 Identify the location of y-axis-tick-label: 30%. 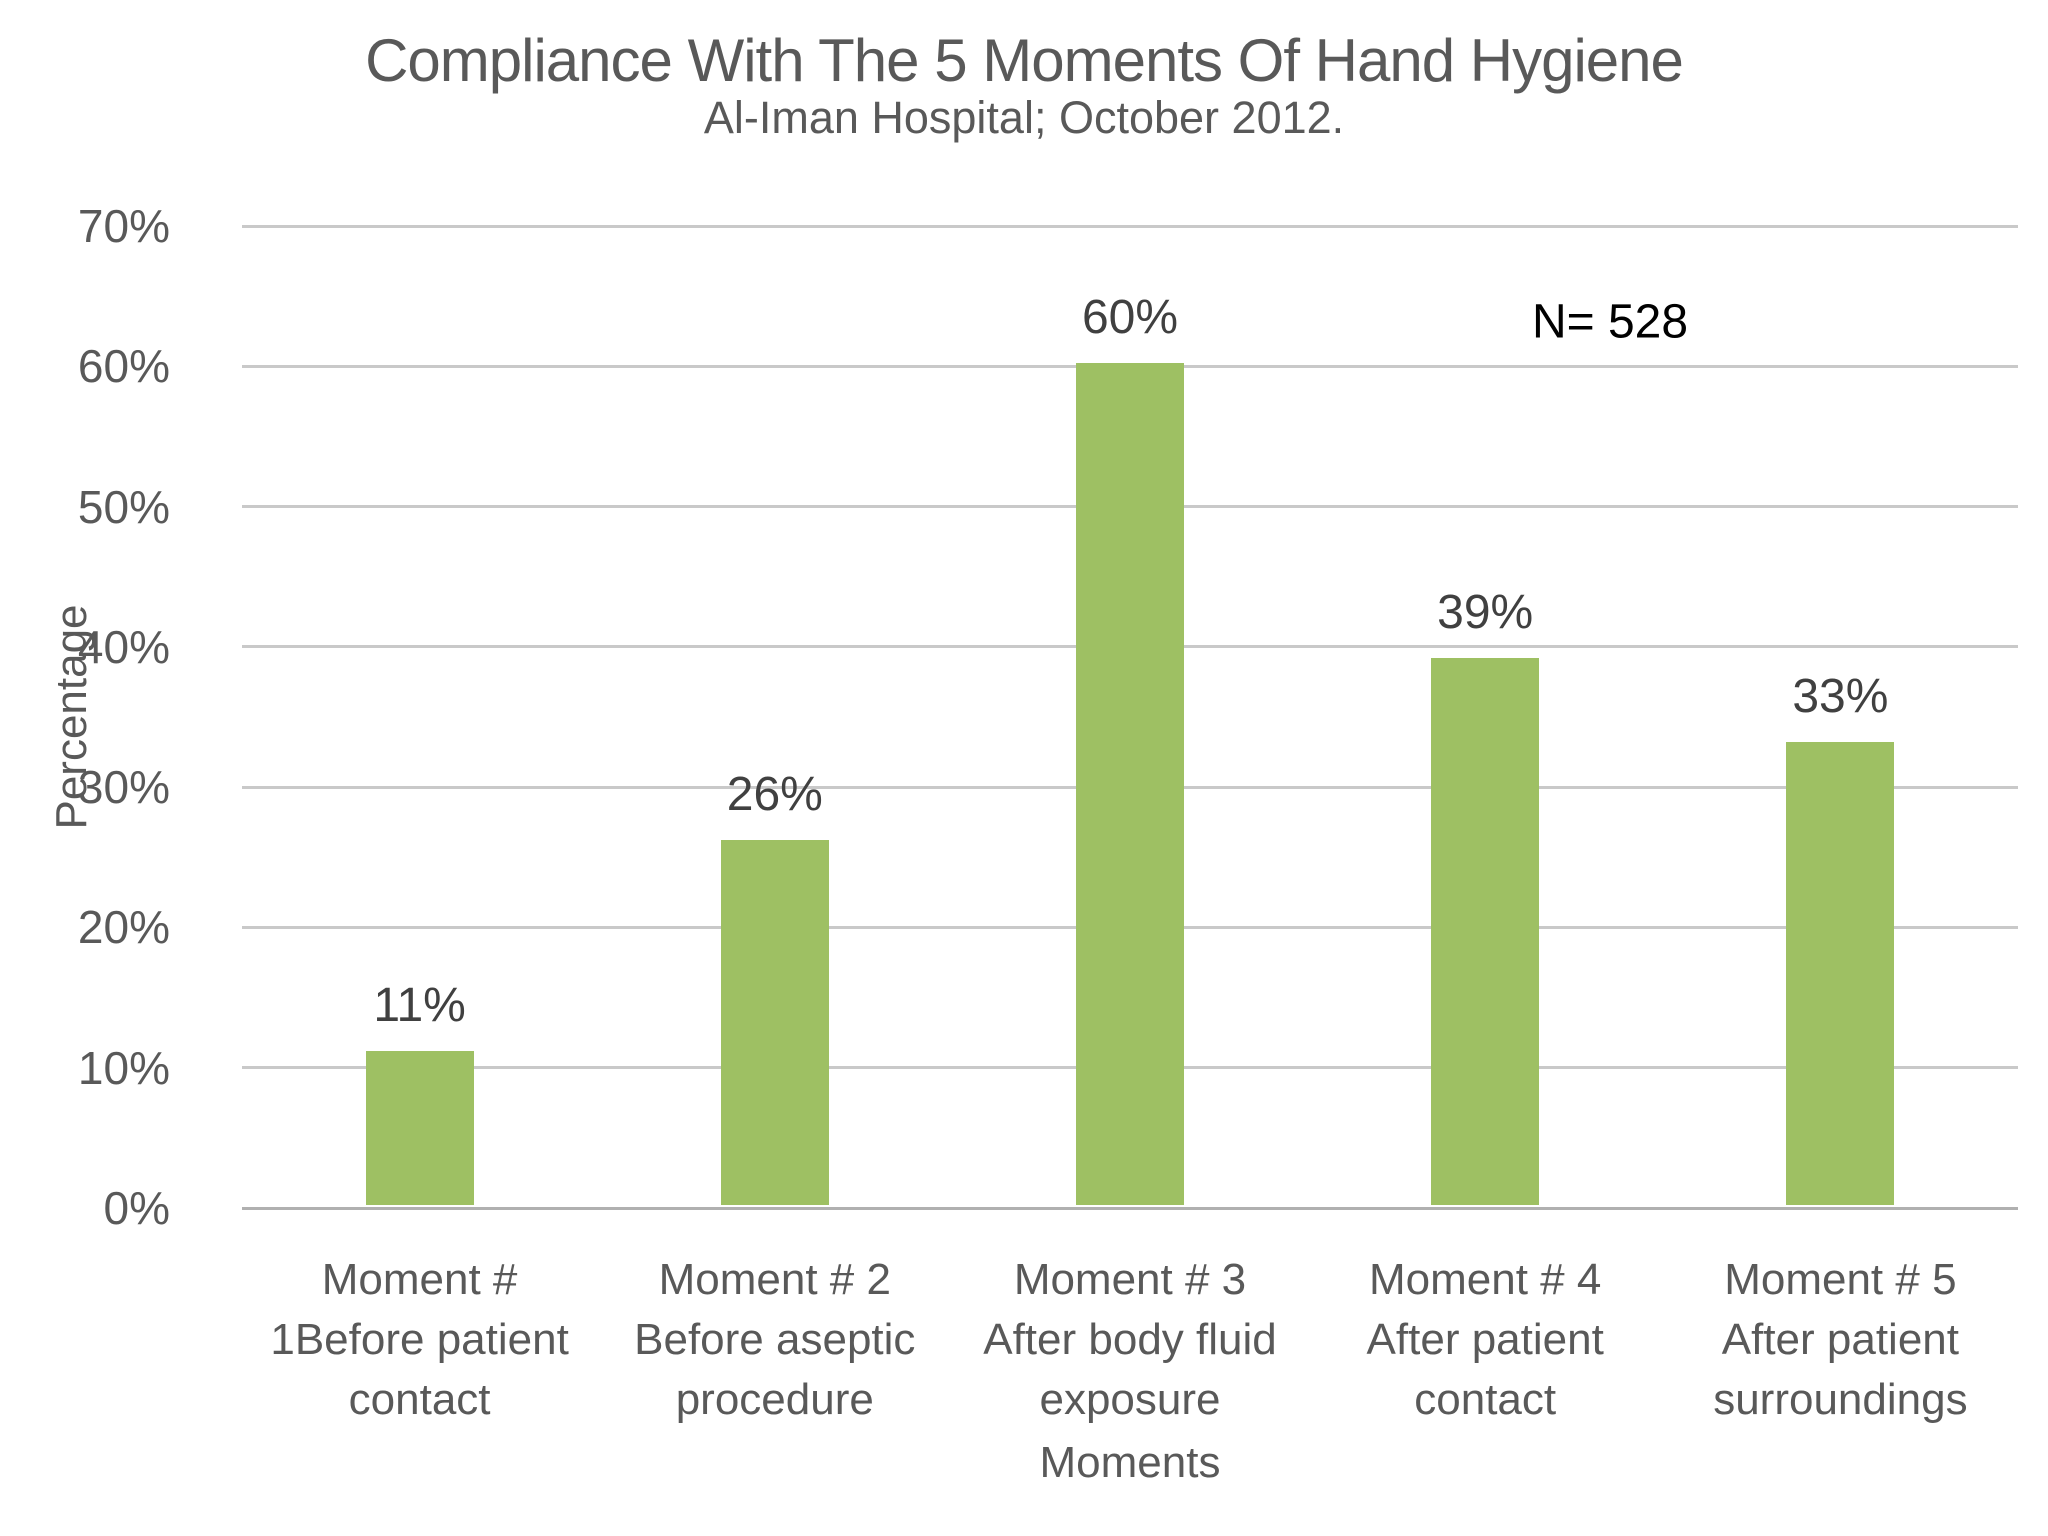
(123, 787).